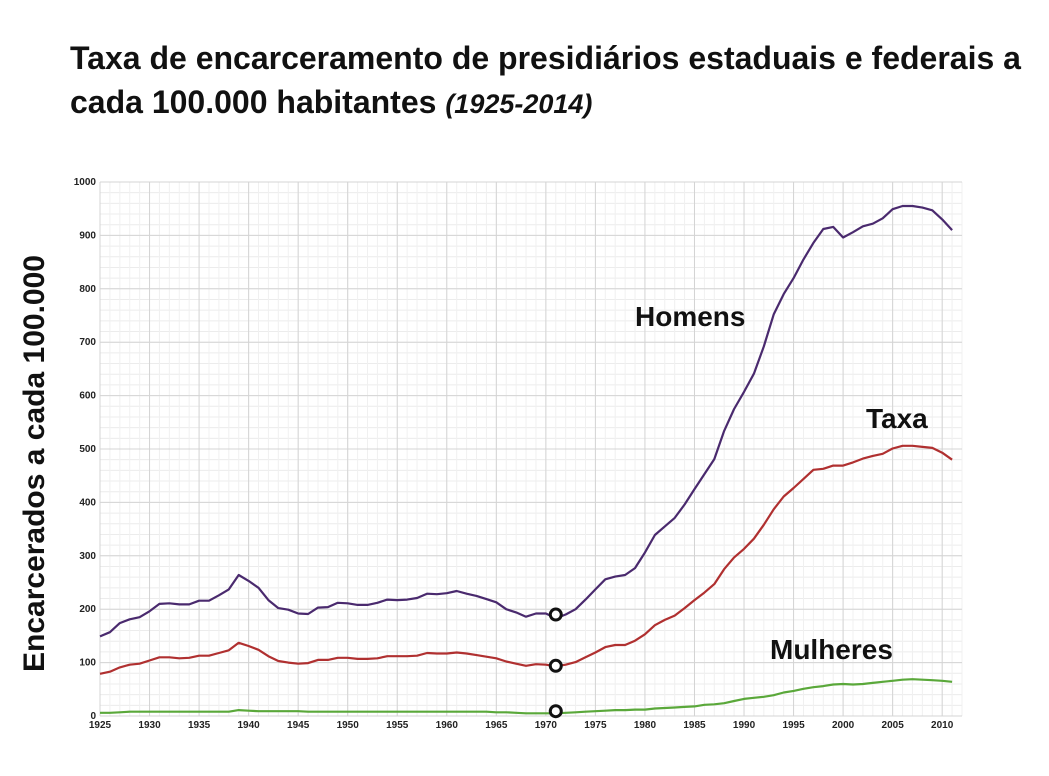  I want to click on y-tick-label: 700, so click(87, 342).